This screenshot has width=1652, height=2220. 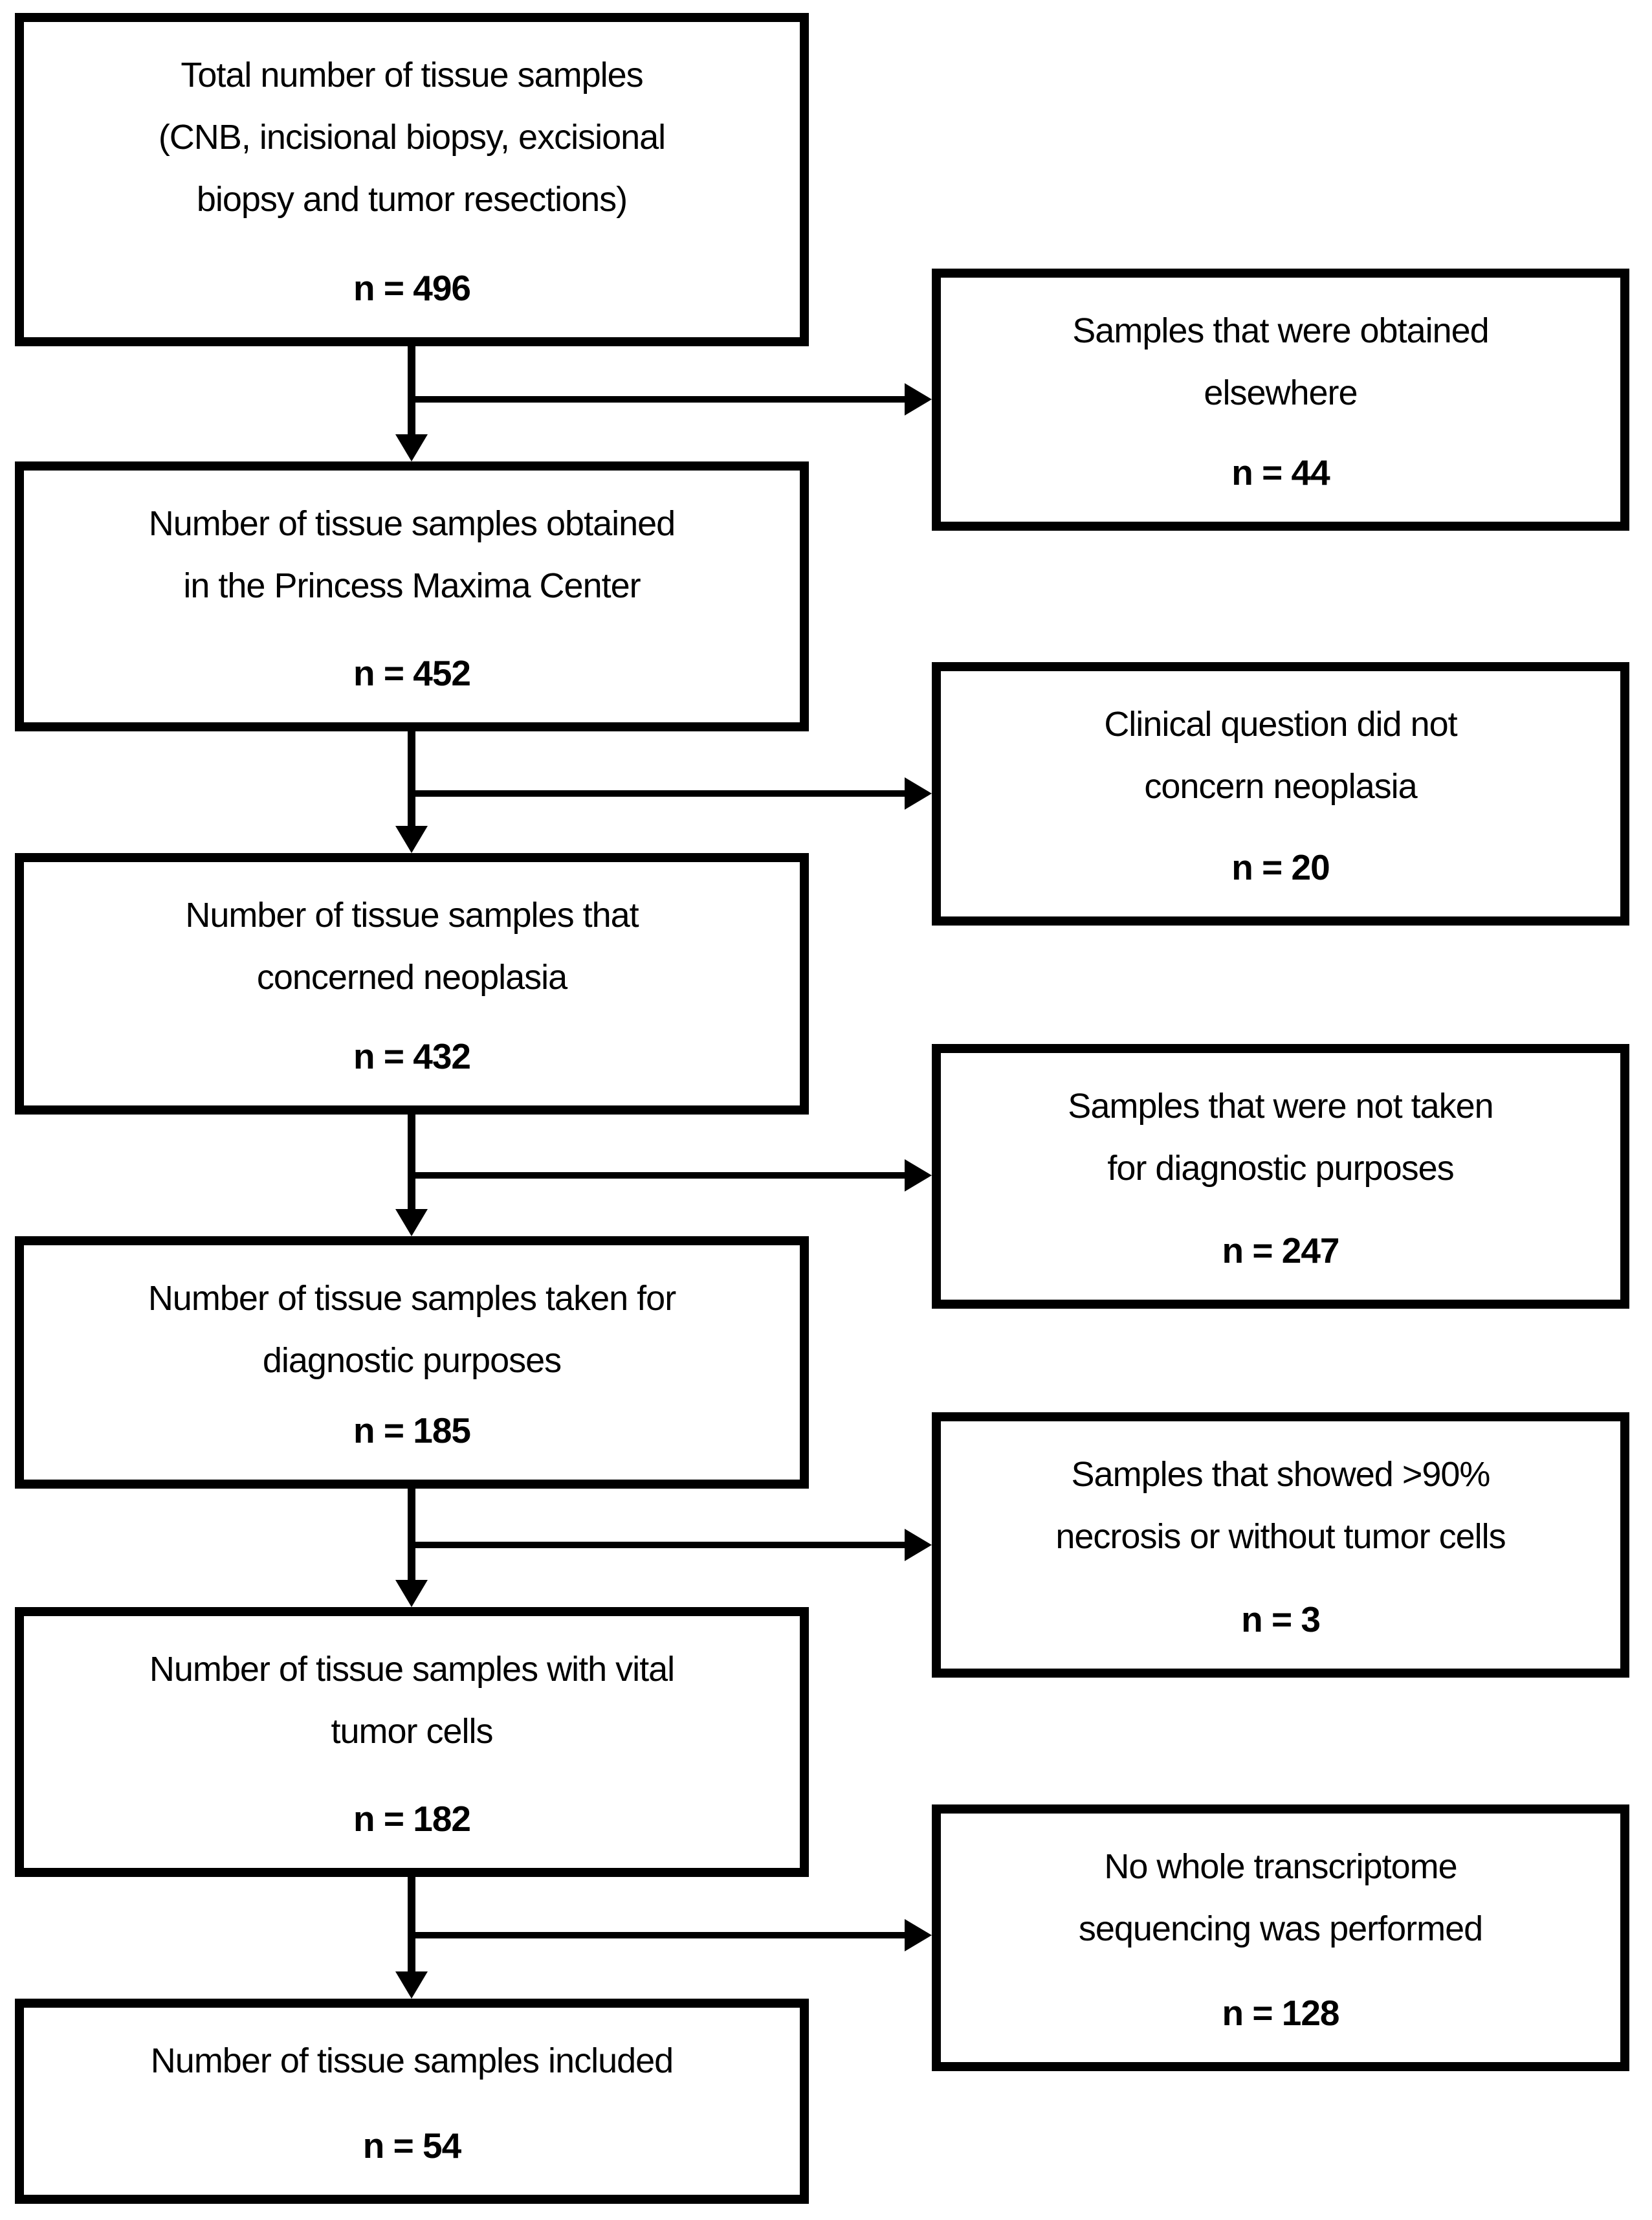 What do you see at coordinates (412, 1669) in the screenshot?
I see `text-line: Number of tissue samples with vital` at bounding box center [412, 1669].